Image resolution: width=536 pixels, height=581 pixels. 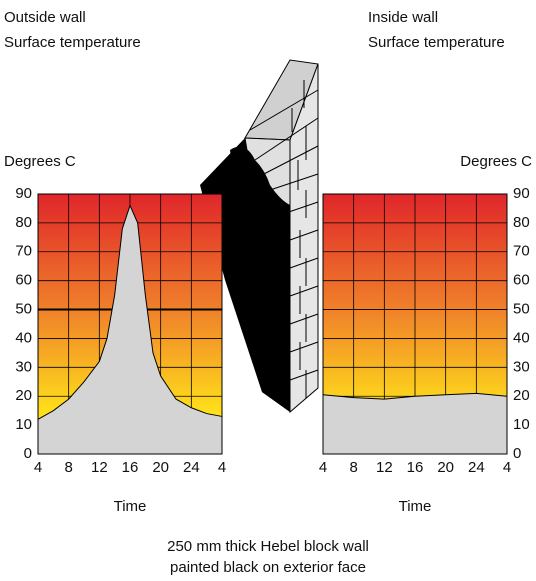 What do you see at coordinates (268, 546) in the screenshot?
I see `caption: 250 mm thick Hebel block wall` at bounding box center [268, 546].